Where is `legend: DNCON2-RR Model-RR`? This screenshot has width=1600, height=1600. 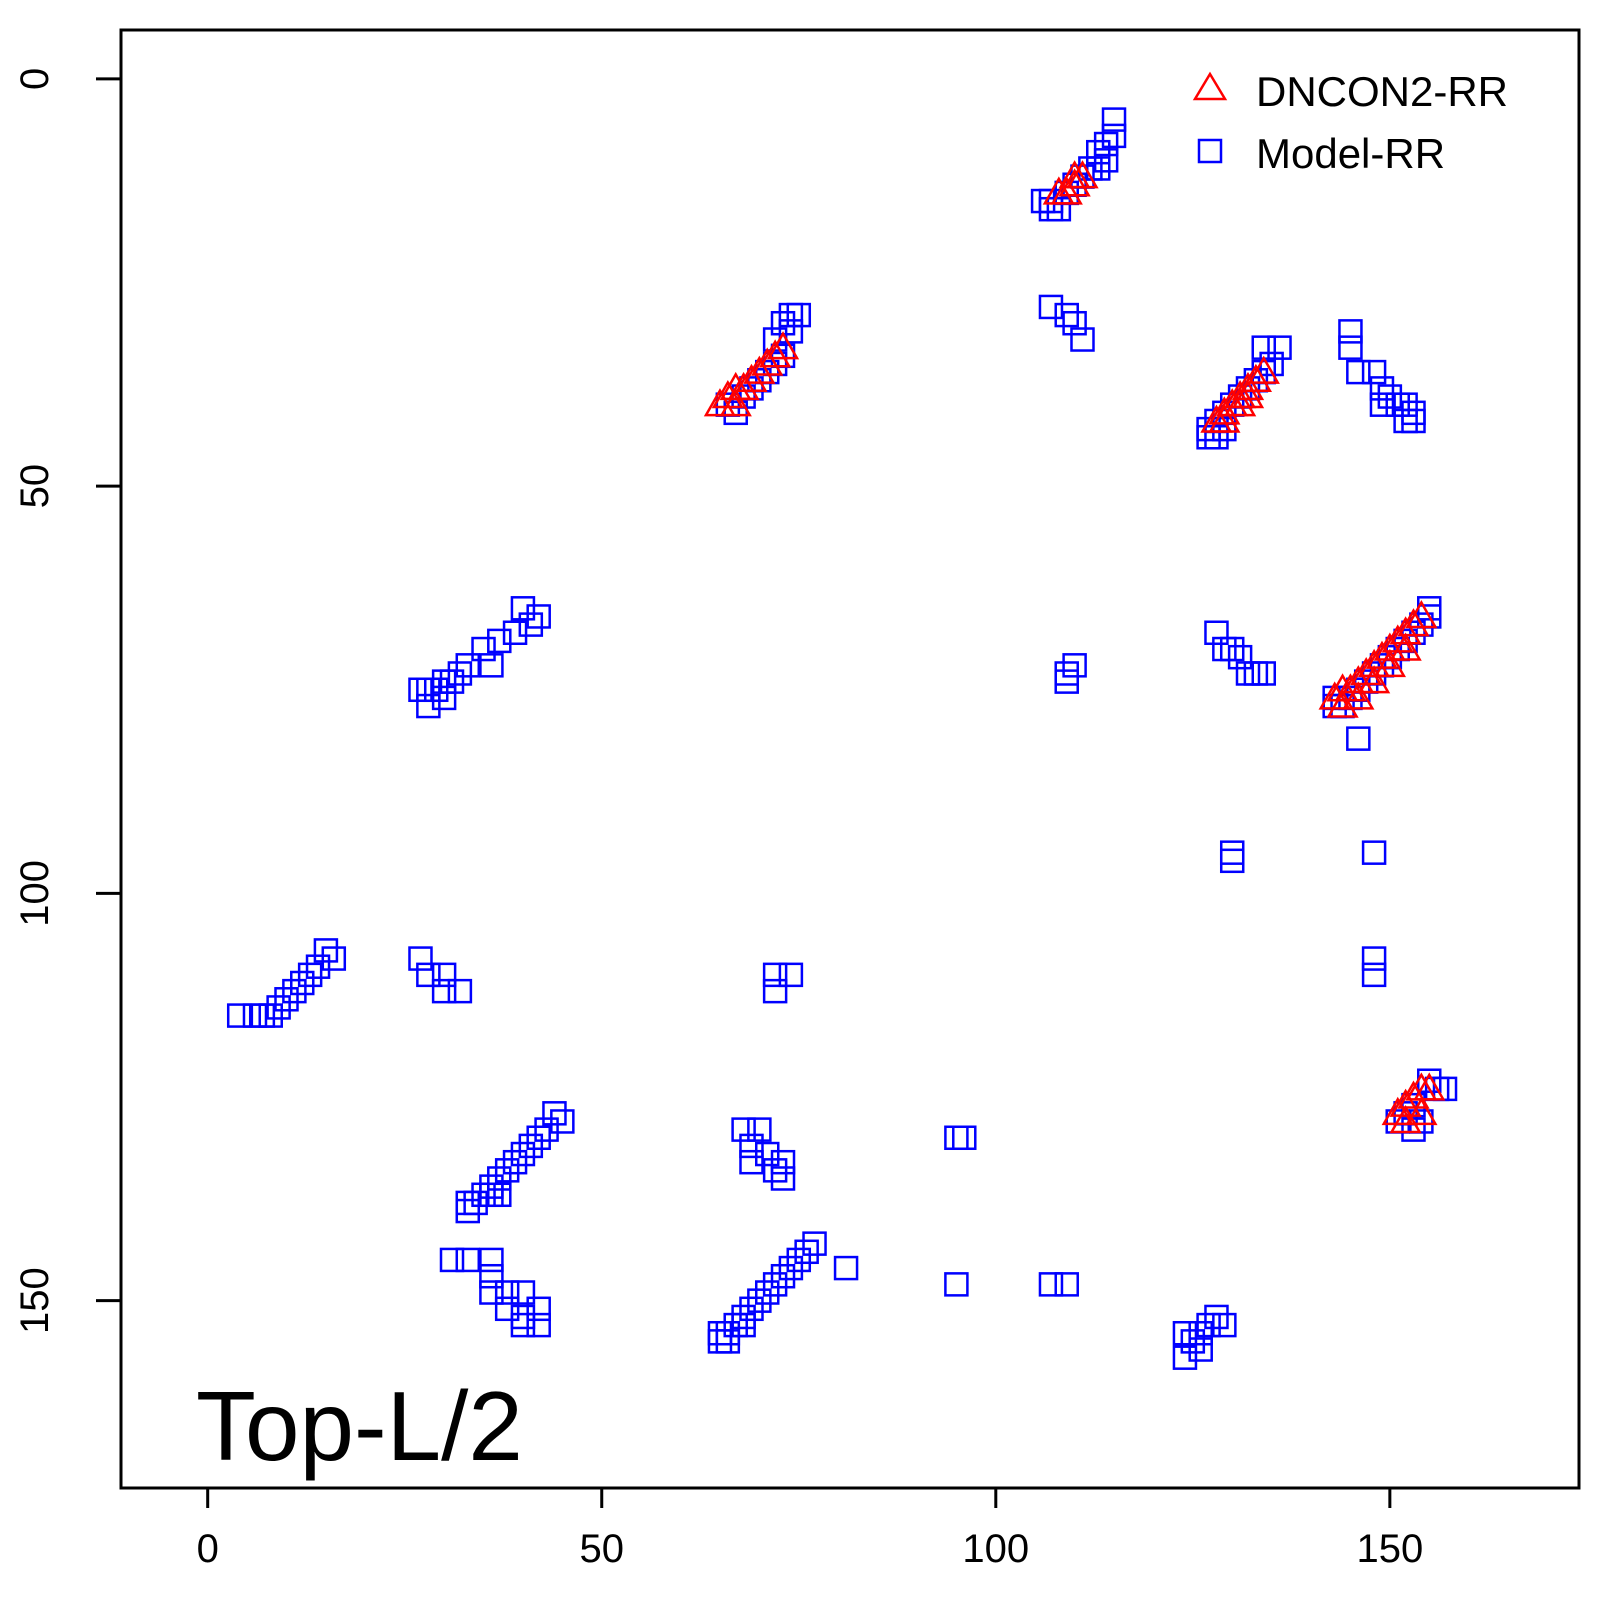 legend: DNCON2-RR Model-RR is located at coordinates (1350, 122).